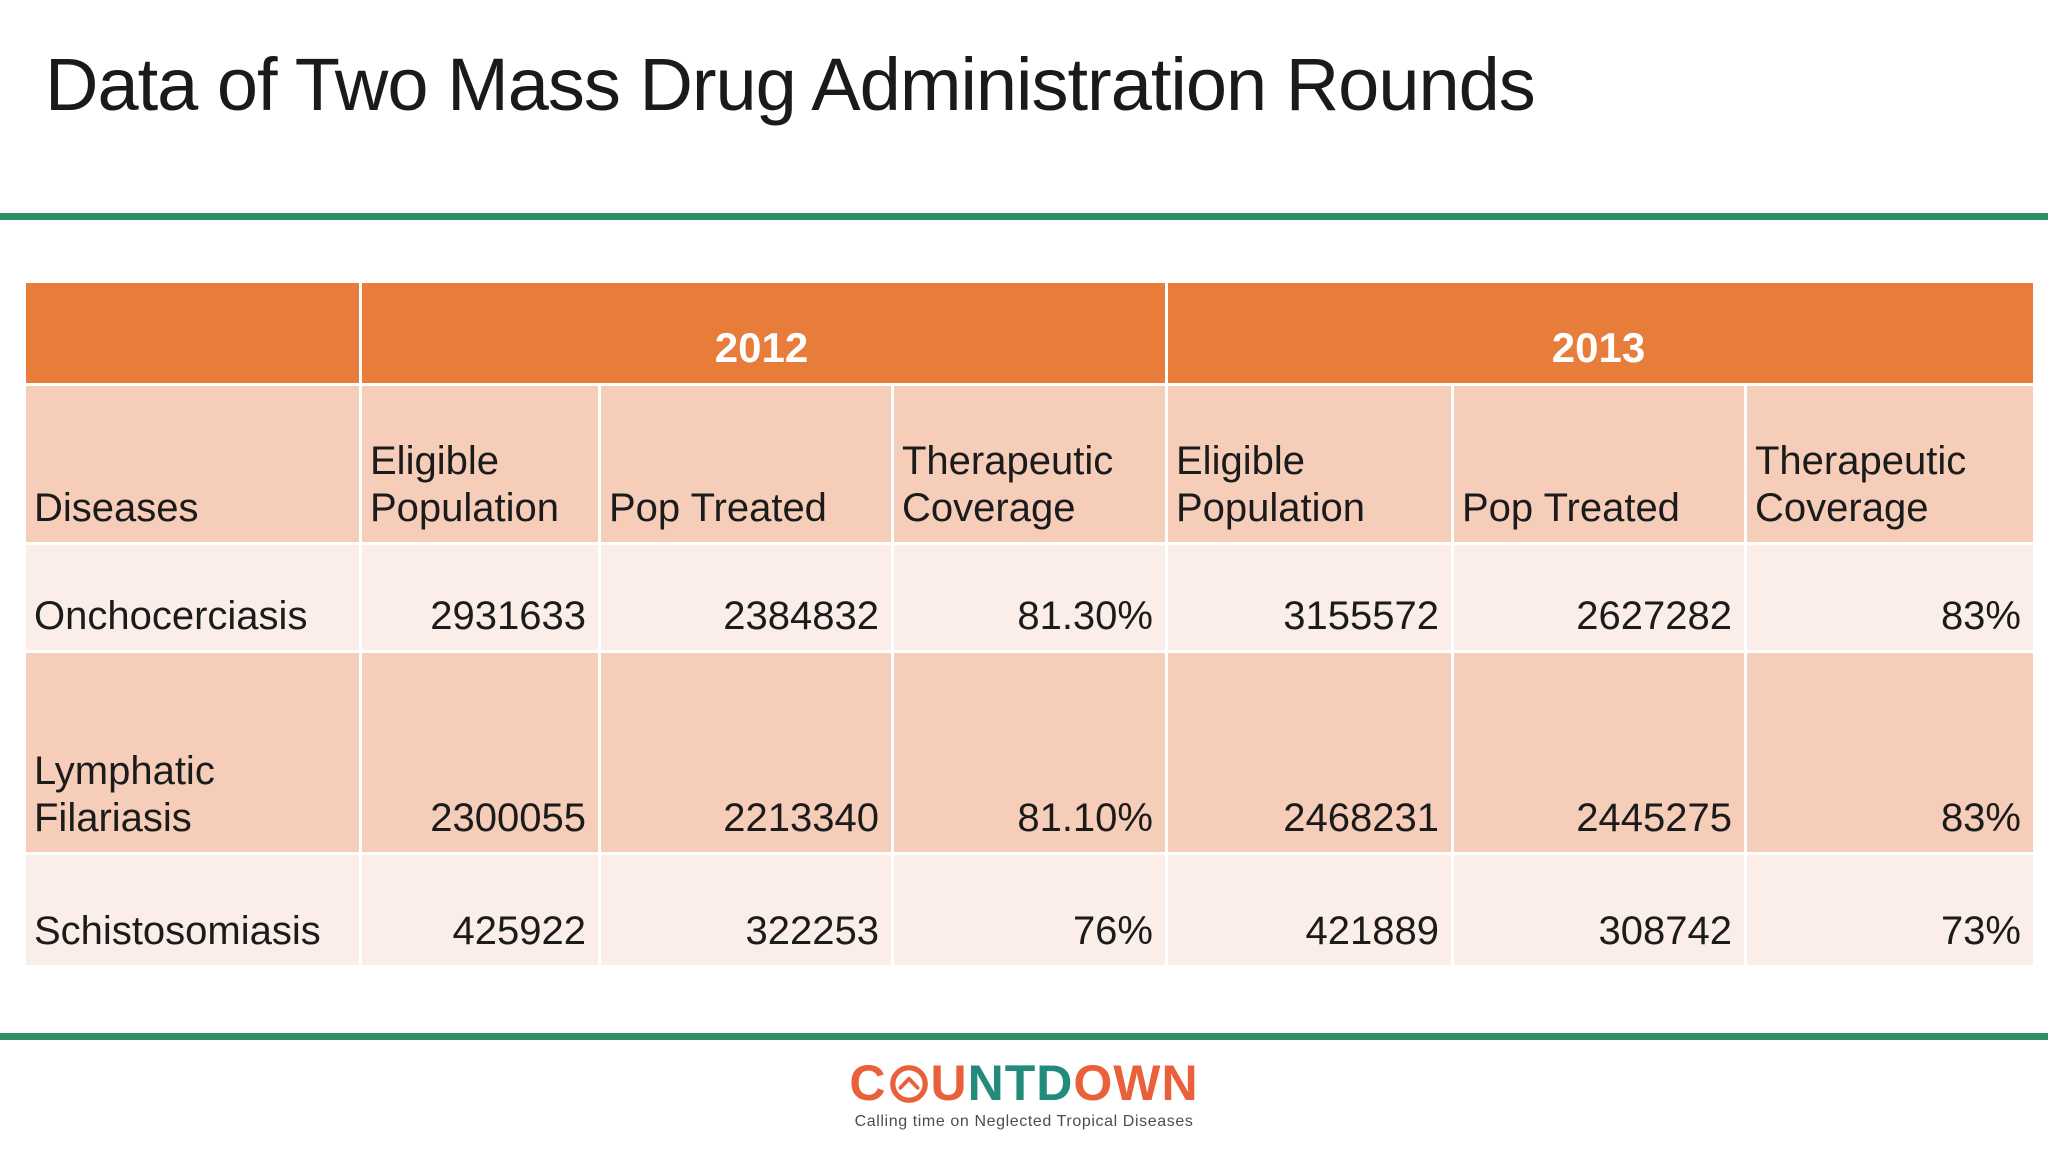 The width and height of the screenshot is (2048, 1152). Describe the element at coordinates (480, 597) in the screenshot. I see `value-cell: 2931633` at that location.